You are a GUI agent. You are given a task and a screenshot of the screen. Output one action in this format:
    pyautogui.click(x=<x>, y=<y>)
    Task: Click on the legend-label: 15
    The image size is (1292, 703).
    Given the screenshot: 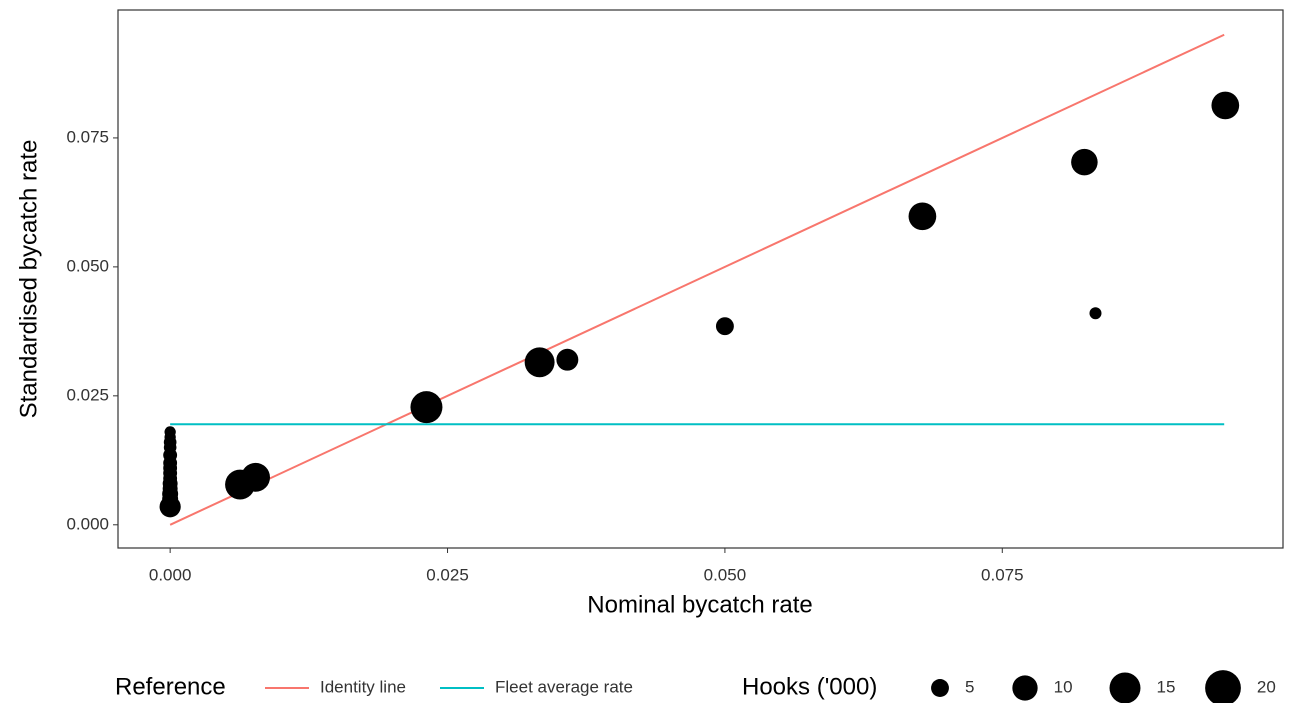 What is the action you would take?
    pyautogui.click(x=1165, y=686)
    